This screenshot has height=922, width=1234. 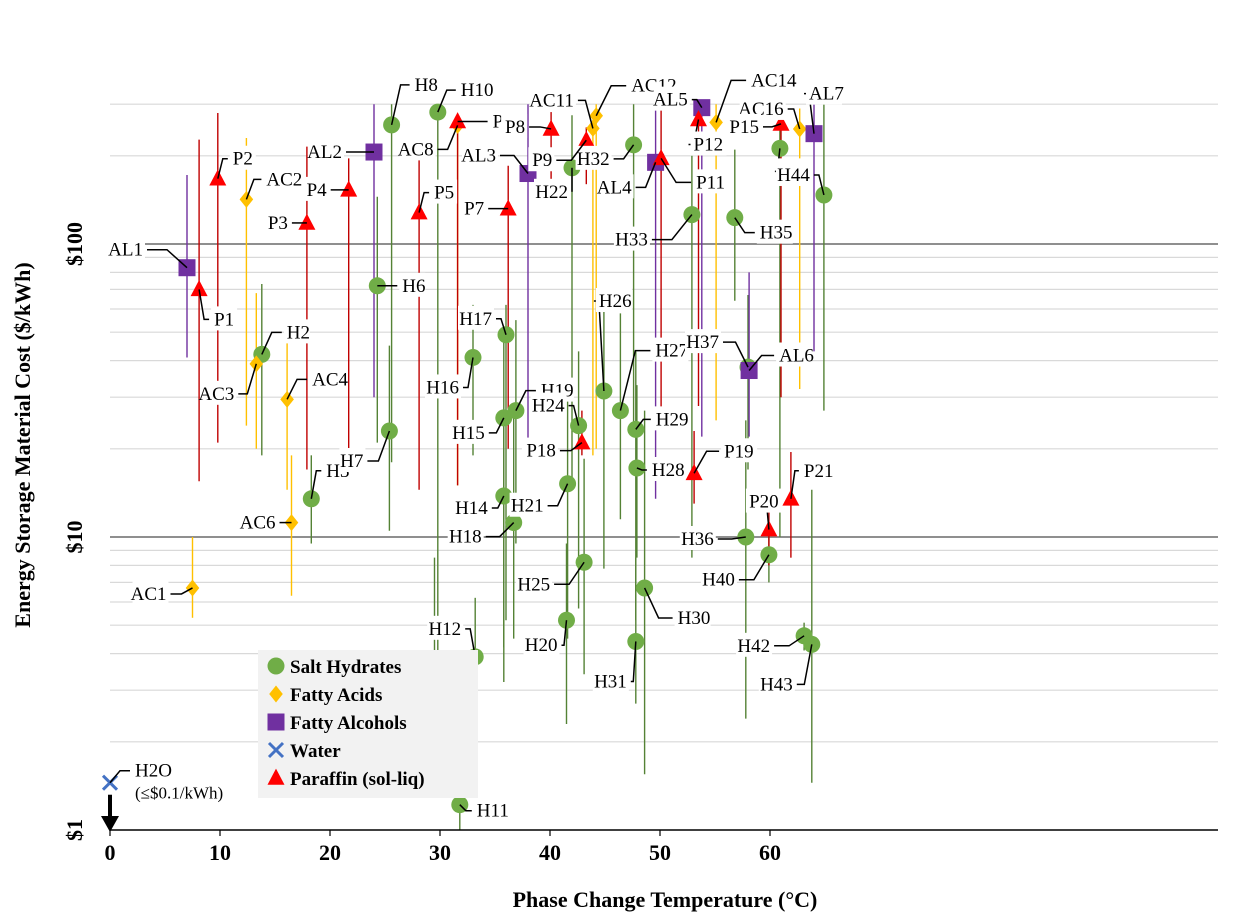 I want to click on legend-marker-x, so click(x=276, y=750).